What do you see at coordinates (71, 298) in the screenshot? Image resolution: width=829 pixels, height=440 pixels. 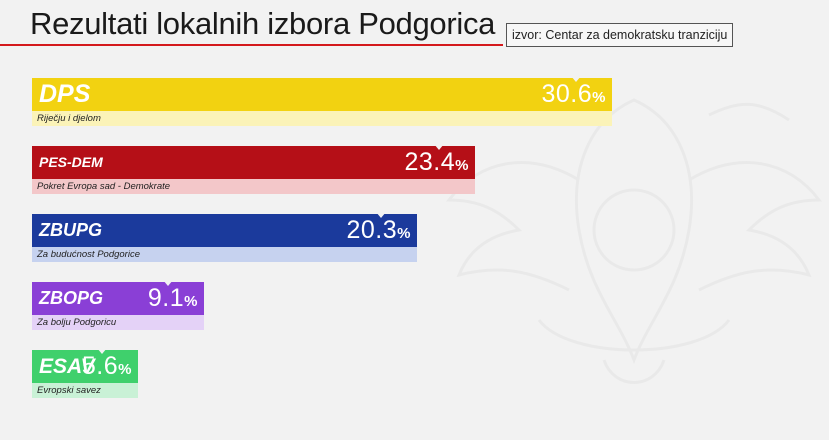 I see `bar-category-label: ZBOPG` at bounding box center [71, 298].